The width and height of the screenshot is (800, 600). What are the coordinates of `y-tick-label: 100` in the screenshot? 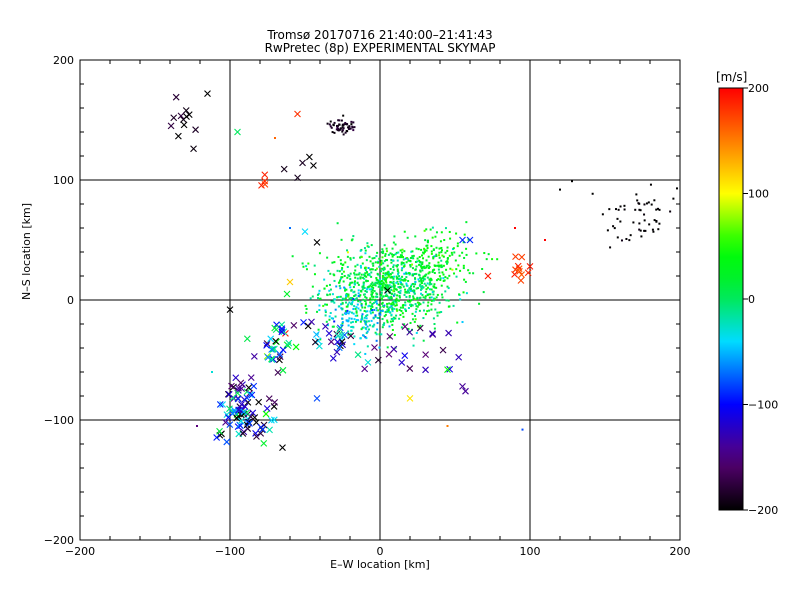 It's located at (63, 180).